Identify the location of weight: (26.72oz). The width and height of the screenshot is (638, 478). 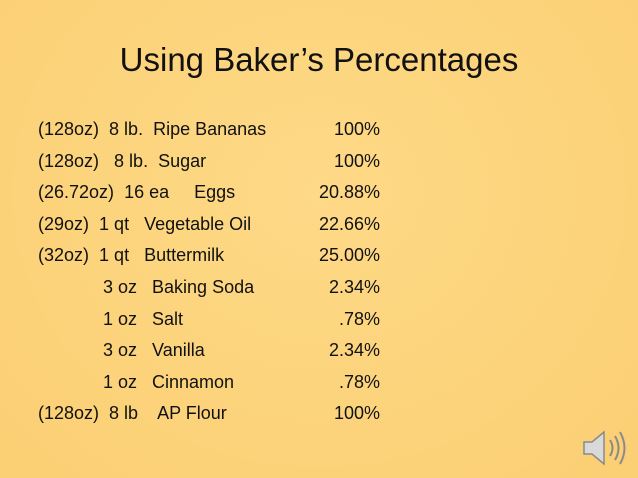
(76, 192).